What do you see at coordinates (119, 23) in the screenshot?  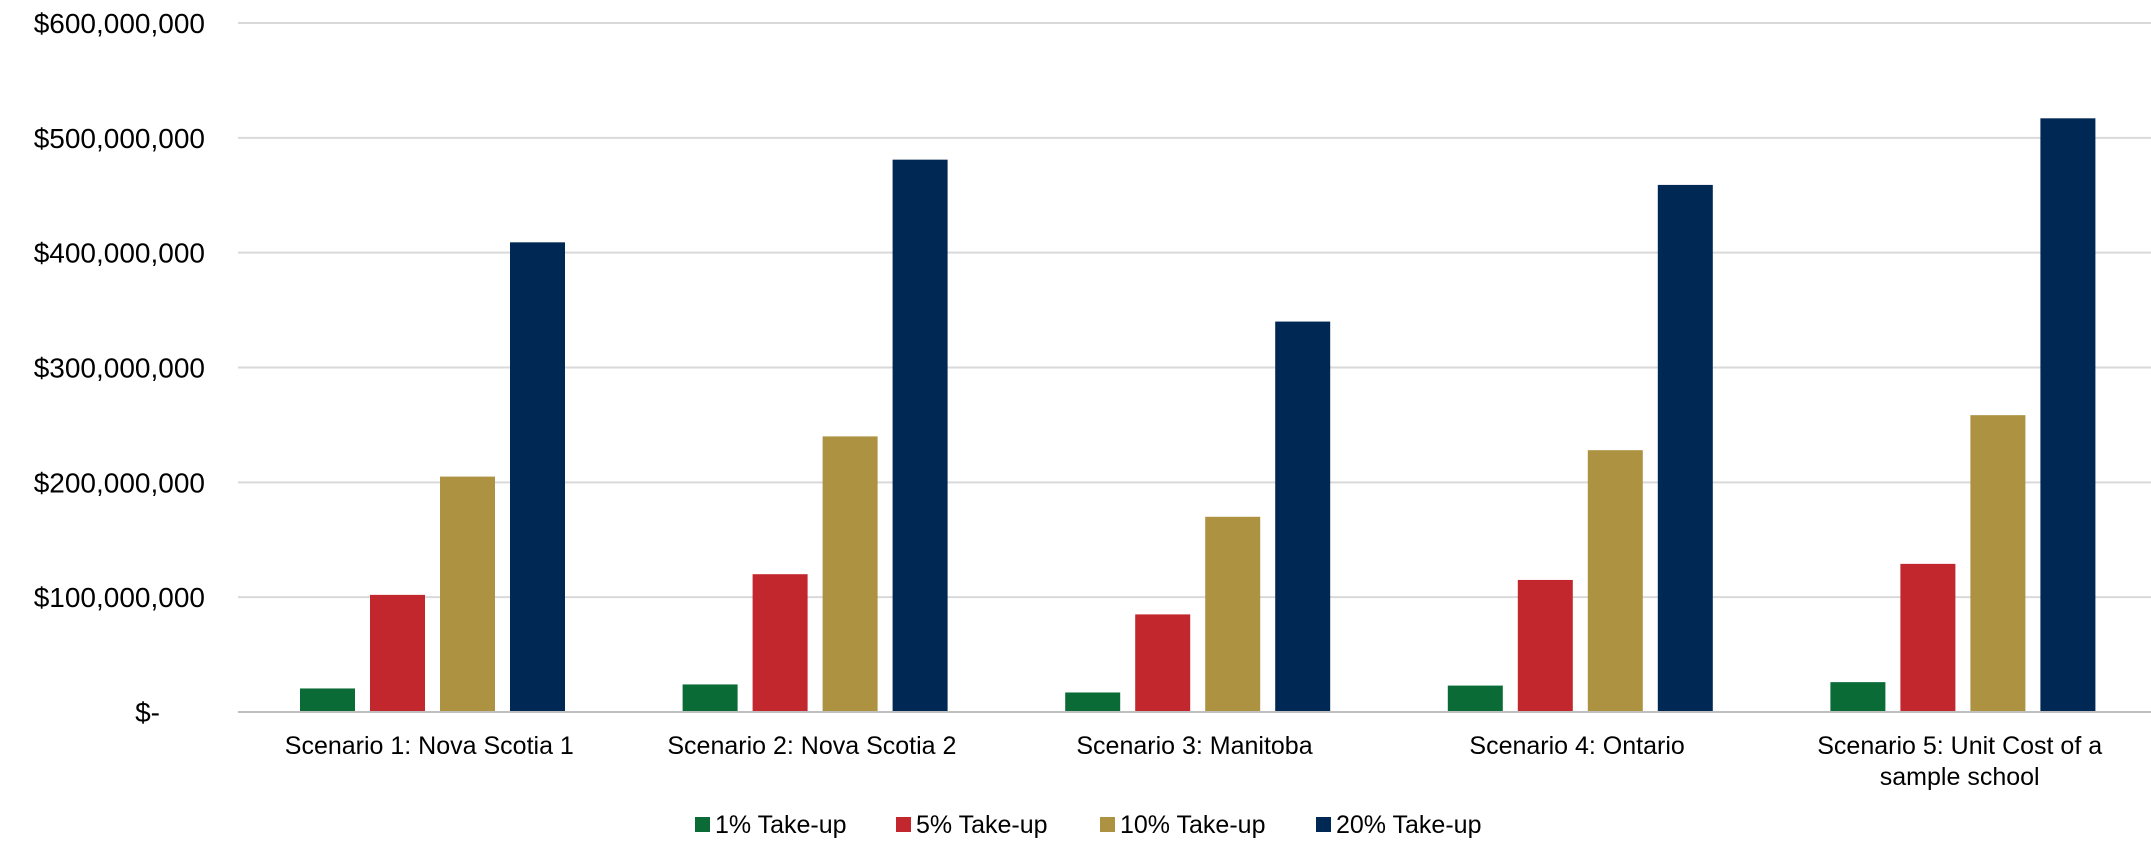 I see `y-tick-label: $600,000,000` at bounding box center [119, 23].